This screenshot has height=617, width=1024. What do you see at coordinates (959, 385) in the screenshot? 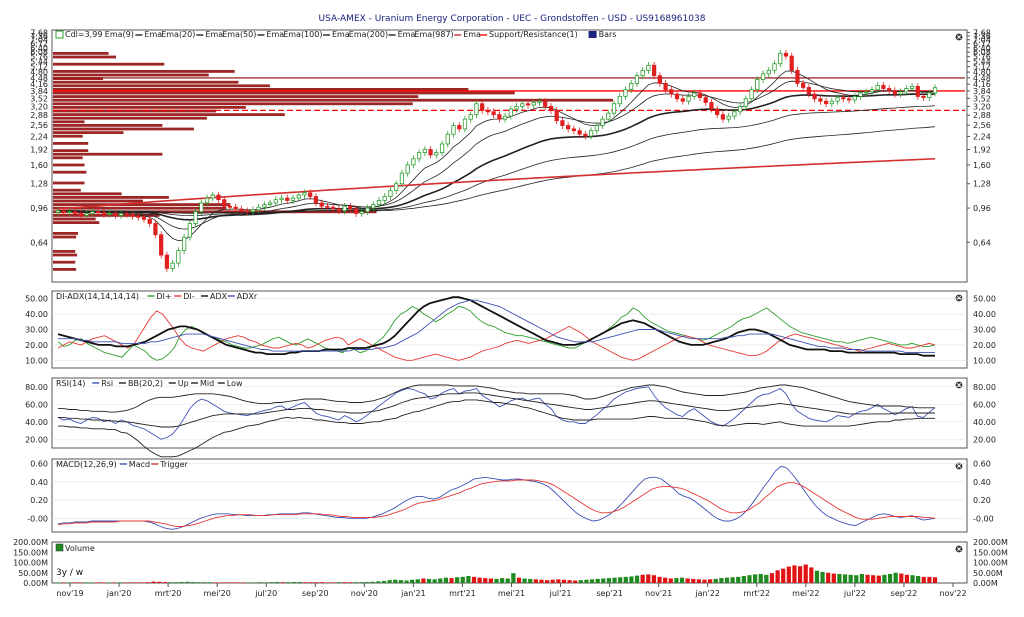
I see `close-icon-cross` at bounding box center [959, 385].